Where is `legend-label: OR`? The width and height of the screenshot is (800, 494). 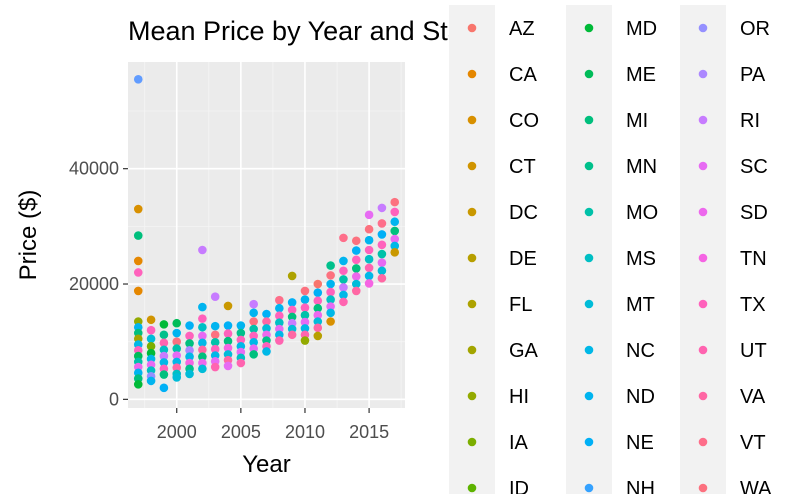
legend-label: OR is located at coordinates (755, 29).